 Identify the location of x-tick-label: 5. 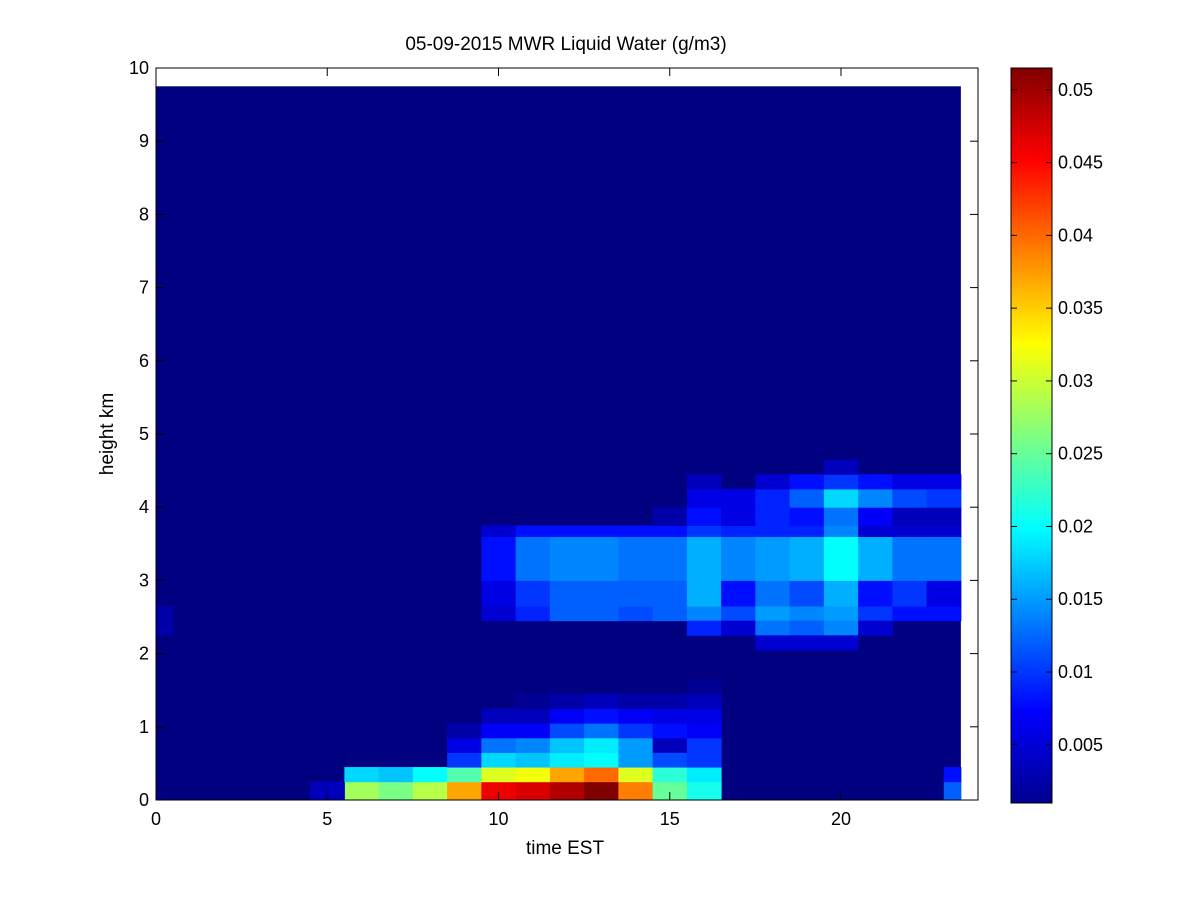
(327, 819).